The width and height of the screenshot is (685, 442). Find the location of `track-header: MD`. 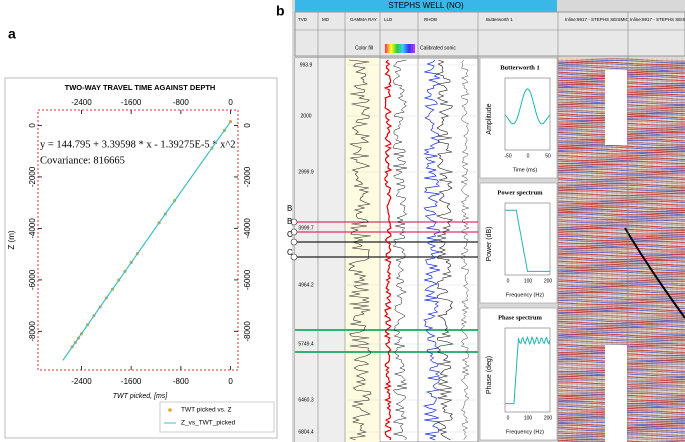

track-header: MD is located at coordinates (326, 19).